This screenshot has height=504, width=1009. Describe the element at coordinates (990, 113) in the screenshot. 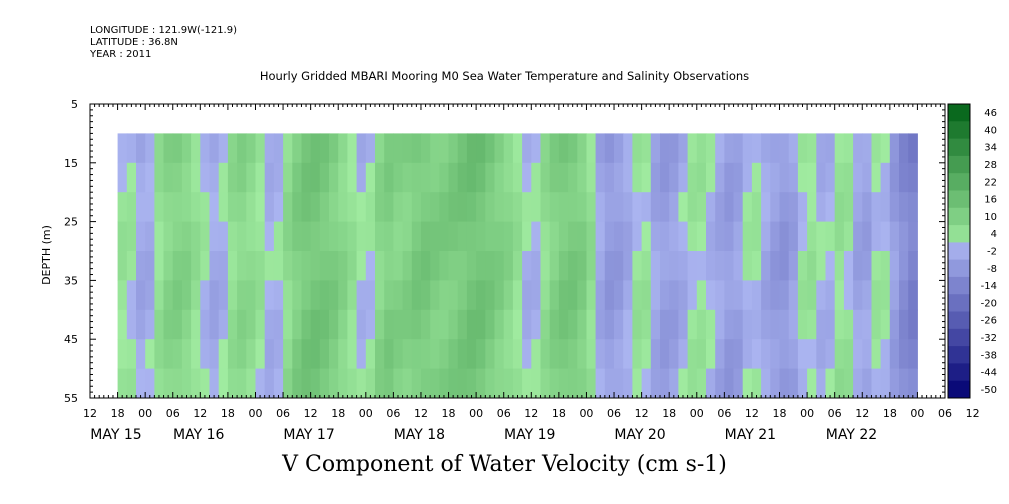

I see `colorbar-label: 46` at that location.